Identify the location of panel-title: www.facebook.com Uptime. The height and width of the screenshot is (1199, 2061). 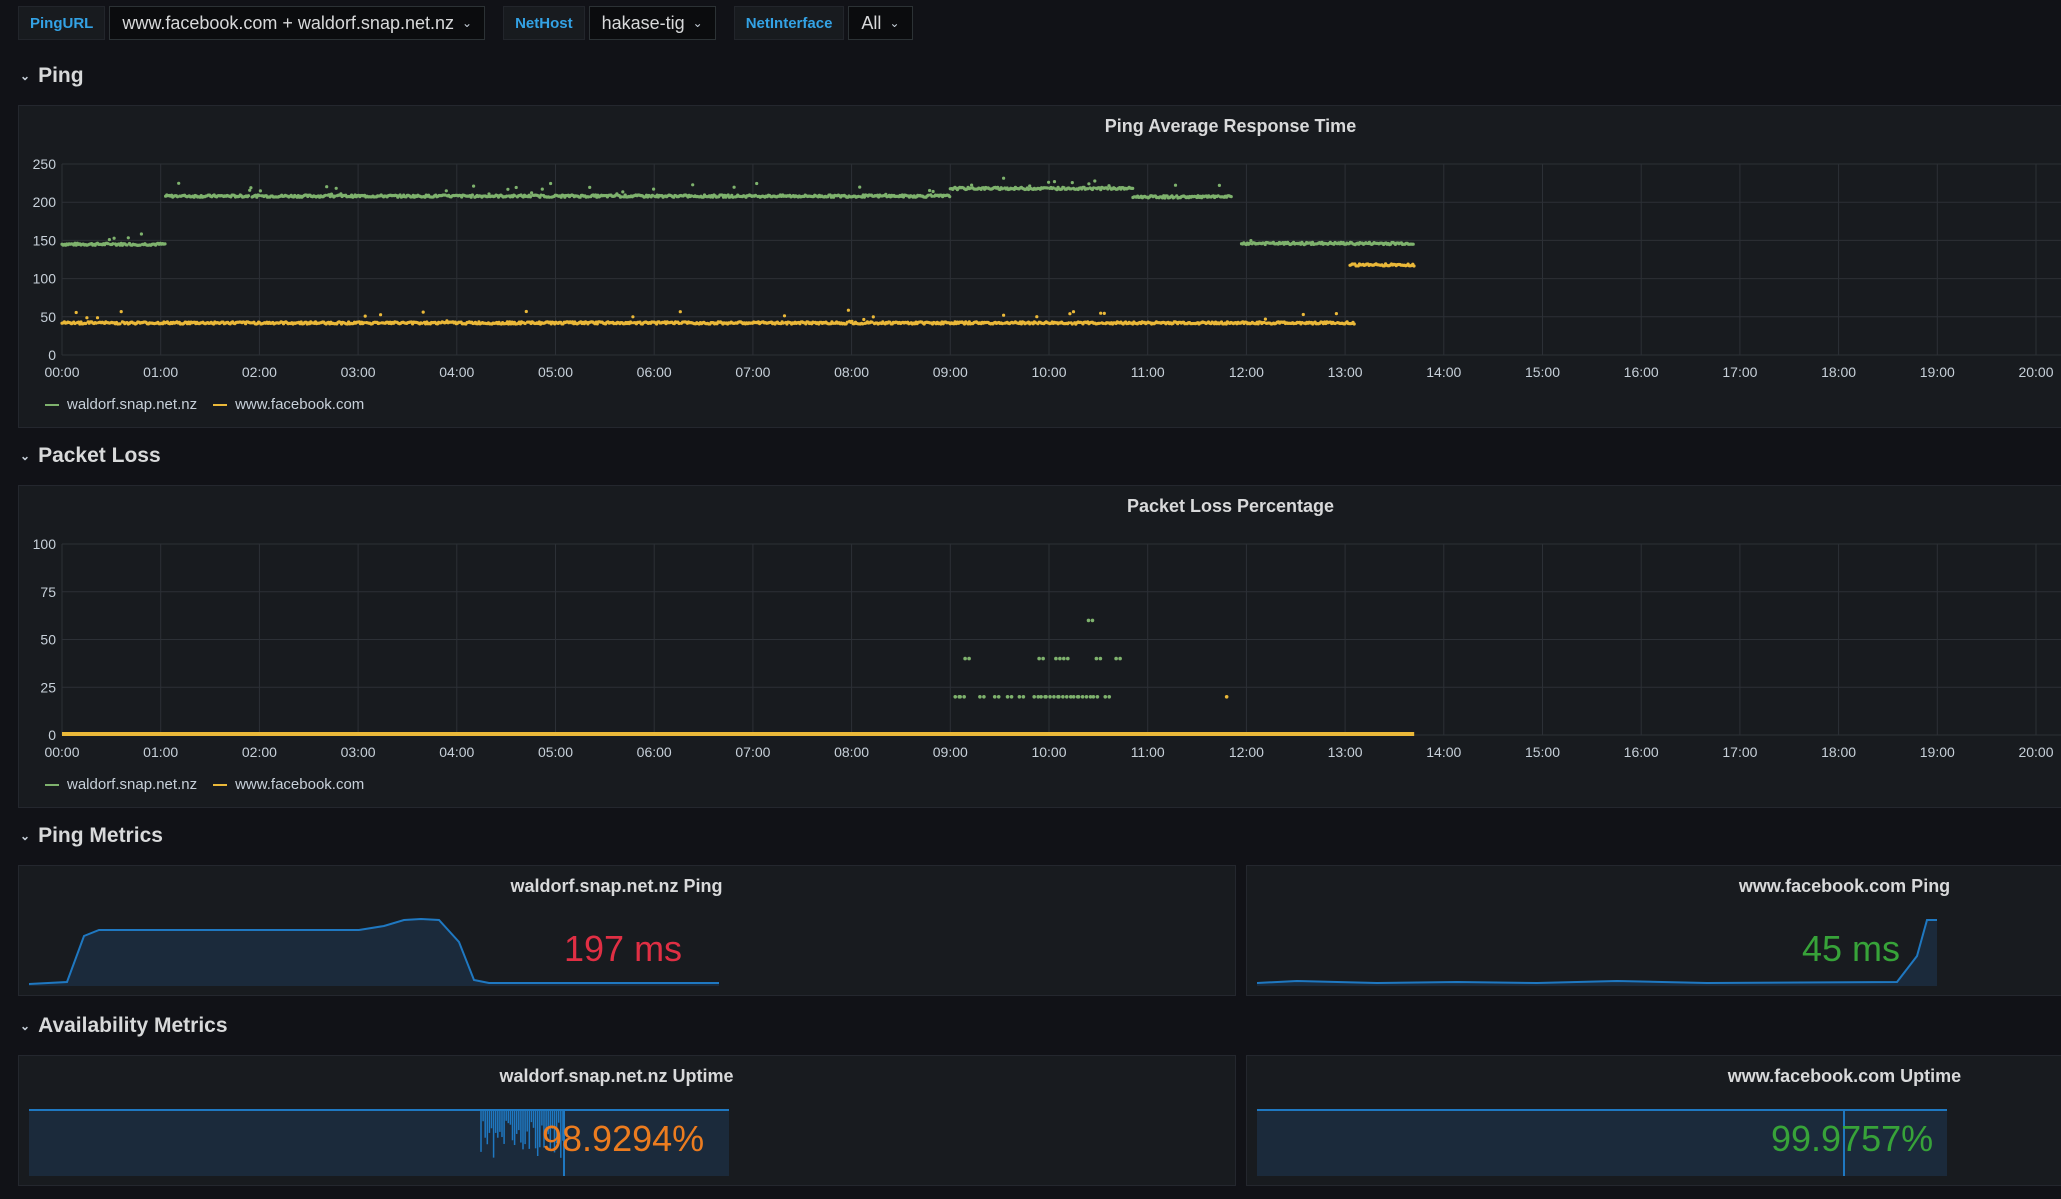
(1844, 1076).